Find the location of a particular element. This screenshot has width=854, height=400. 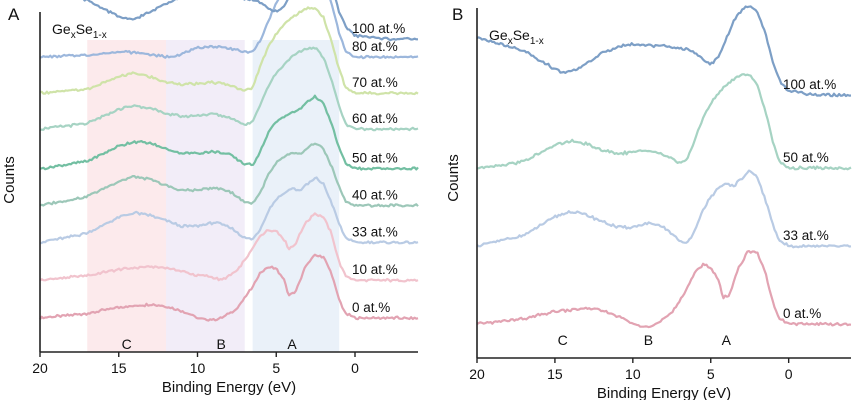

series-label: 10 at.% is located at coordinates (375, 269).